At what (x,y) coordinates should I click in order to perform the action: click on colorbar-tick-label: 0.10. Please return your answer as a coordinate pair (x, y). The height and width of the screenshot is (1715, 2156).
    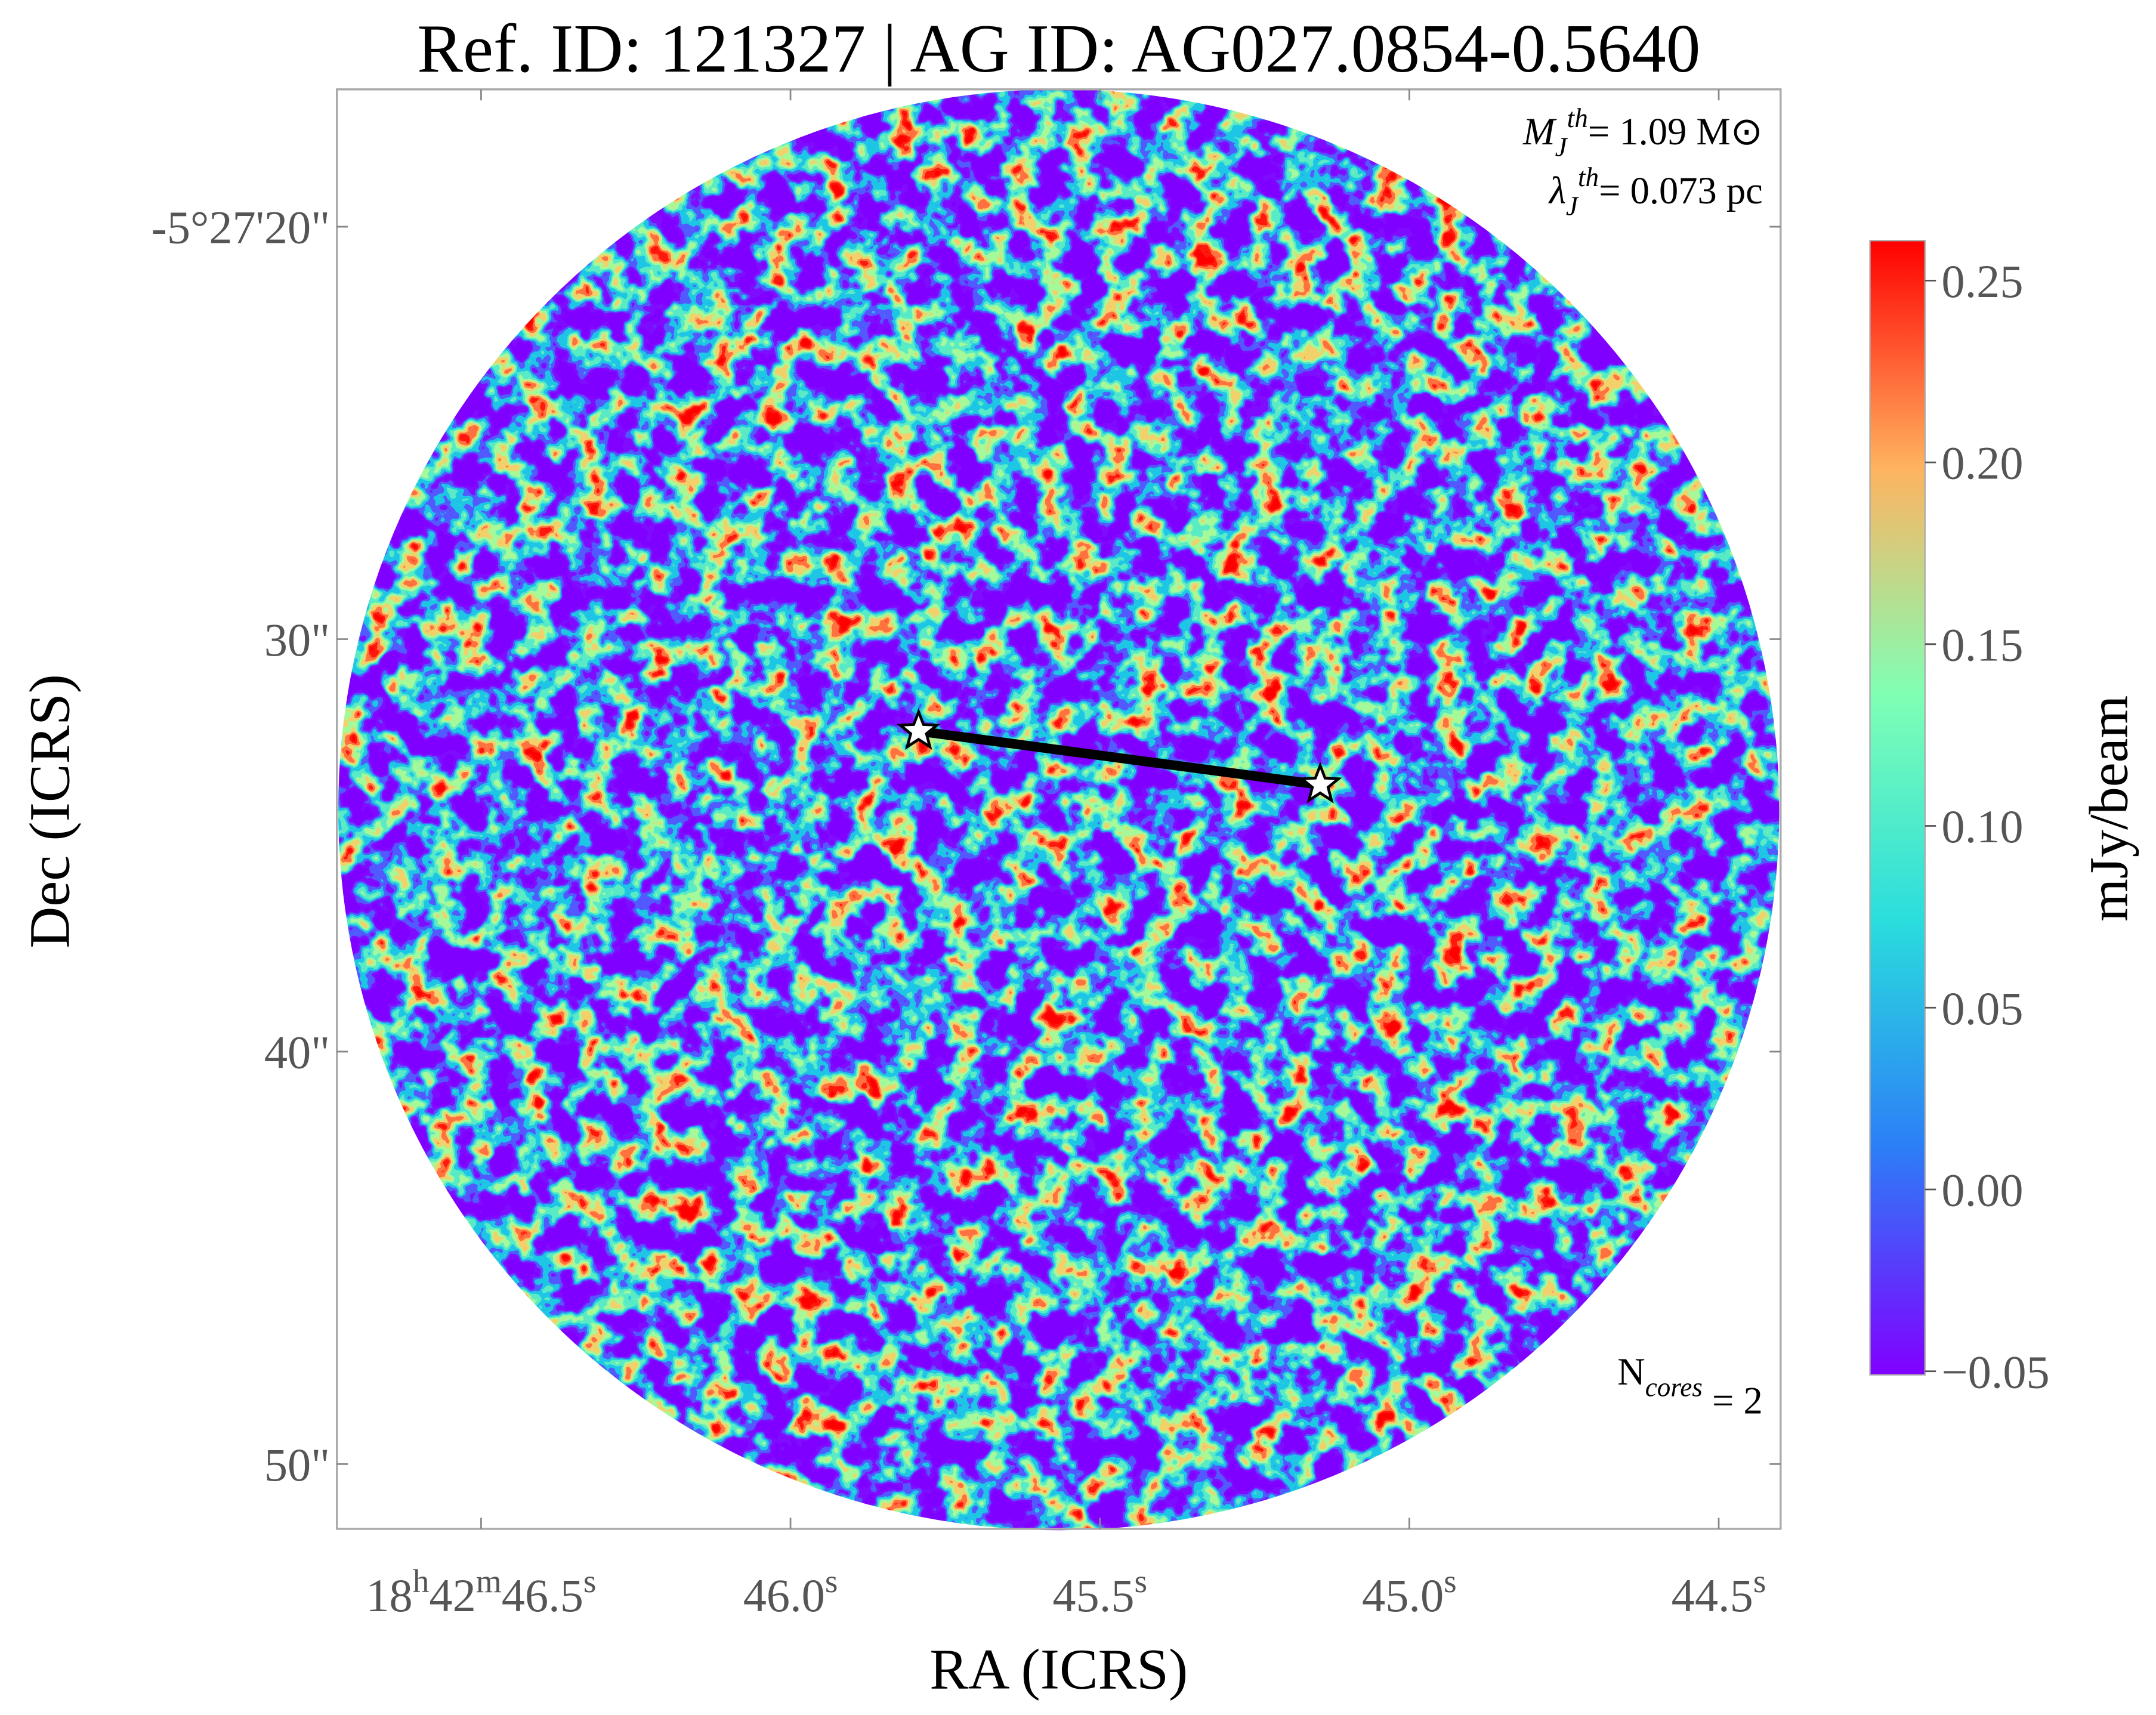
    Looking at the image, I should click on (1982, 826).